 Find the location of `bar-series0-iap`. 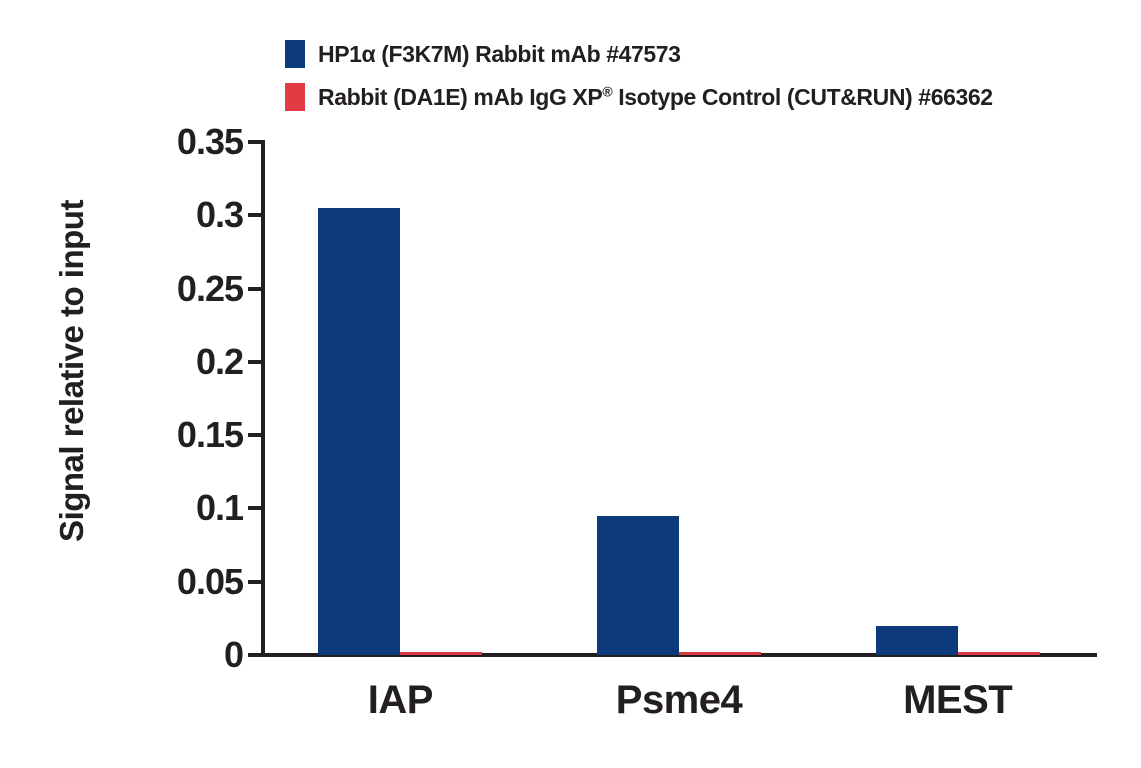

bar-series0-iap is located at coordinates (359, 431).